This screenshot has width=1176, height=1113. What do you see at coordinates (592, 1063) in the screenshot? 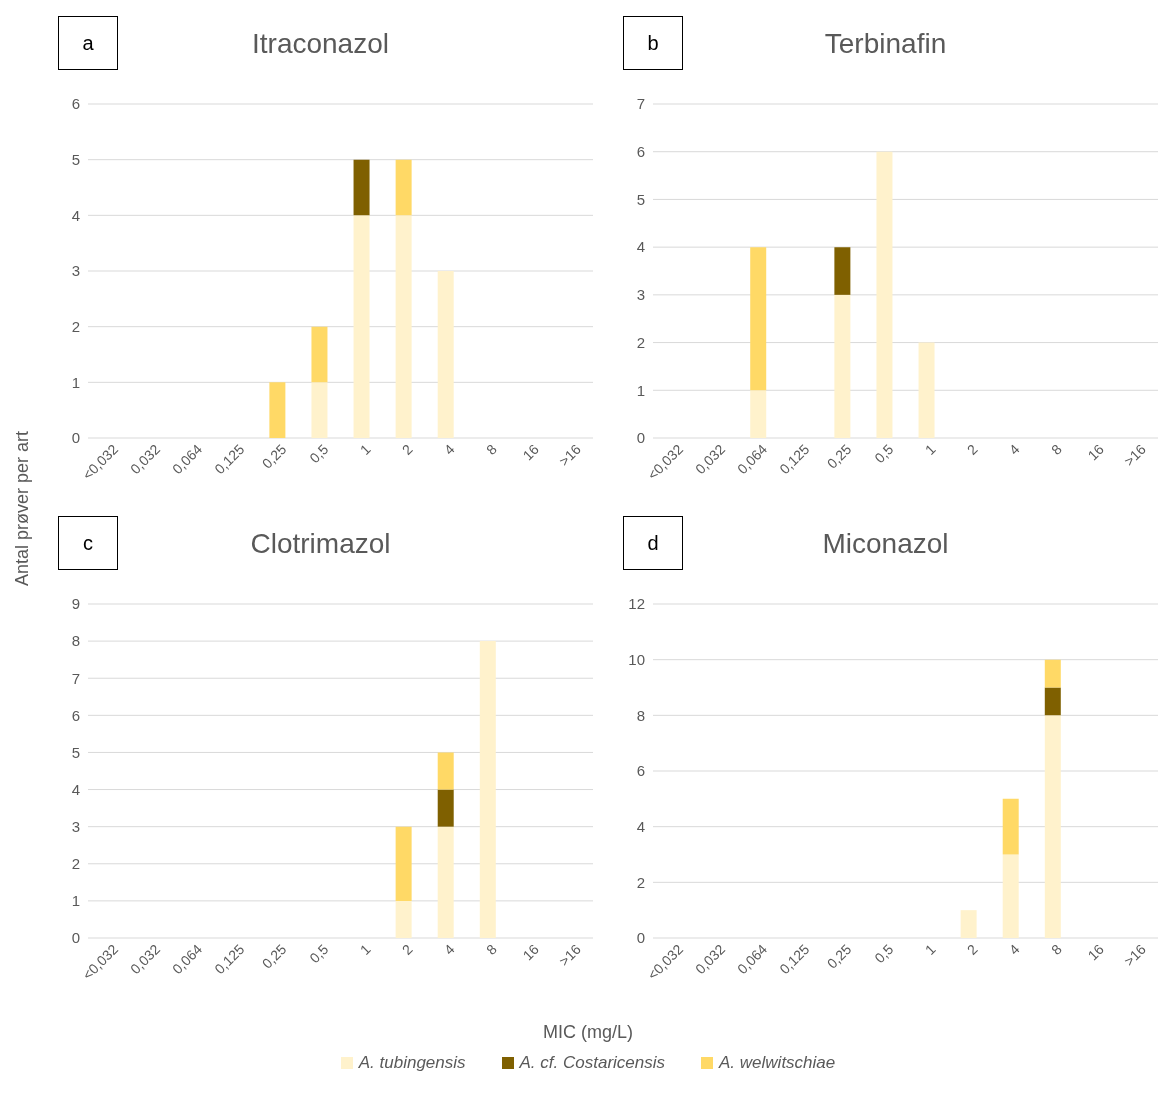
I see `legend-label: A. cf. Costaricensis` at bounding box center [592, 1063].